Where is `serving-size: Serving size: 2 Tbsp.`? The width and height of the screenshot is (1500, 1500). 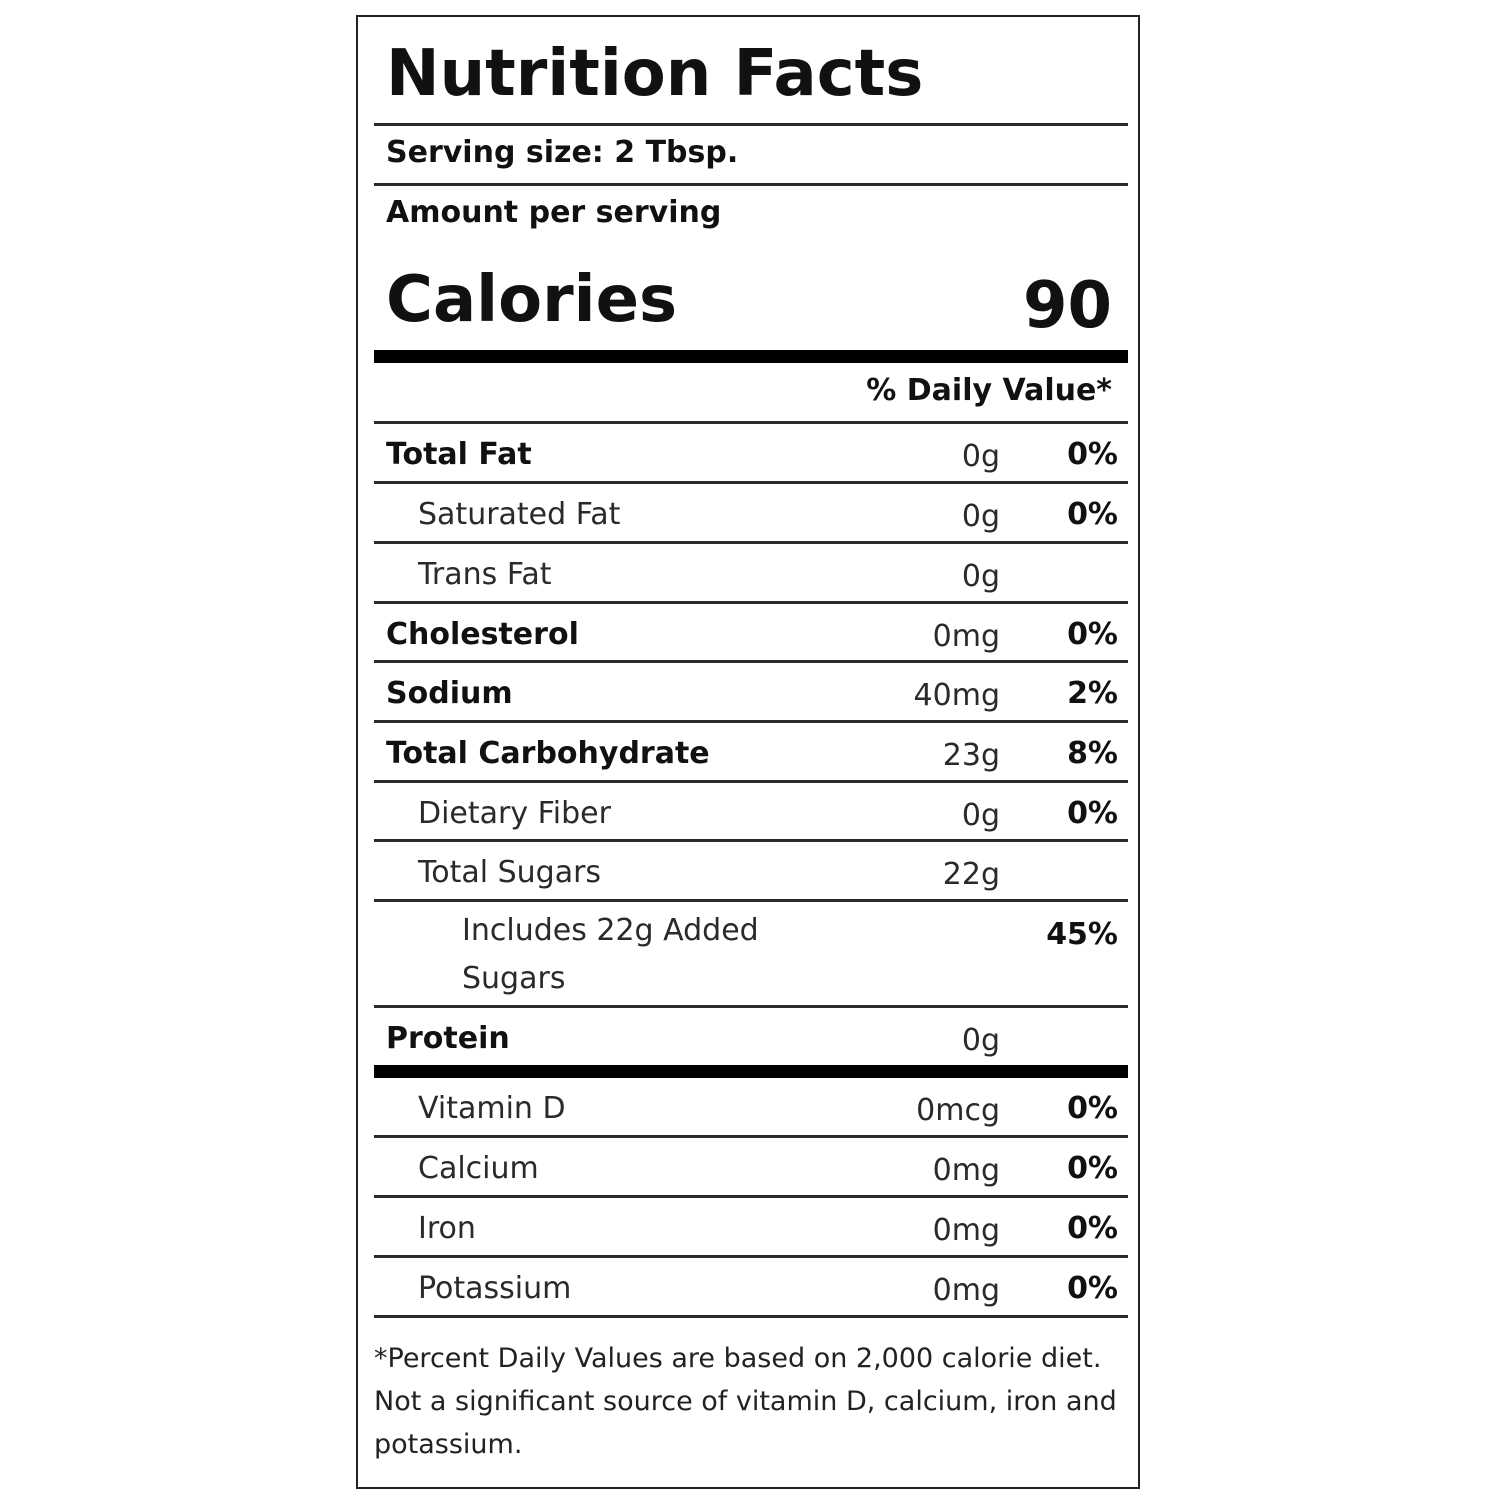
serving-size: Serving size: 2 Tbsp. is located at coordinates (562, 152).